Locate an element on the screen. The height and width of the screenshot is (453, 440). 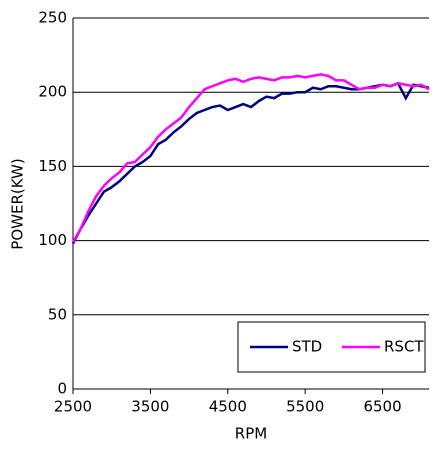
x-tick-label: 5500 is located at coordinates (305, 407).